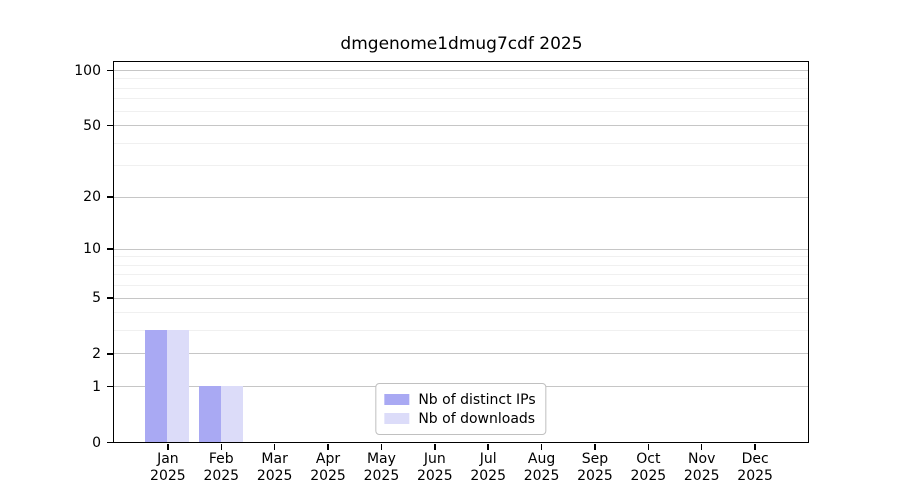 This screenshot has height=500, width=900. What do you see at coordinates (96, 386) in the screenshot?
I see `y-tick-label-1: 1` at bounding box center [96, 386].